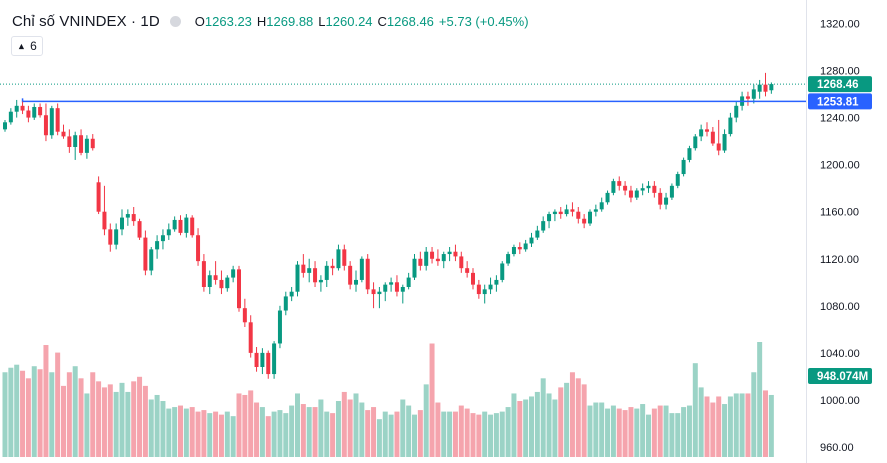  Describe the element at coordinates (33, 46) in the screenshot. I see `indicator-count: 6` at that location.